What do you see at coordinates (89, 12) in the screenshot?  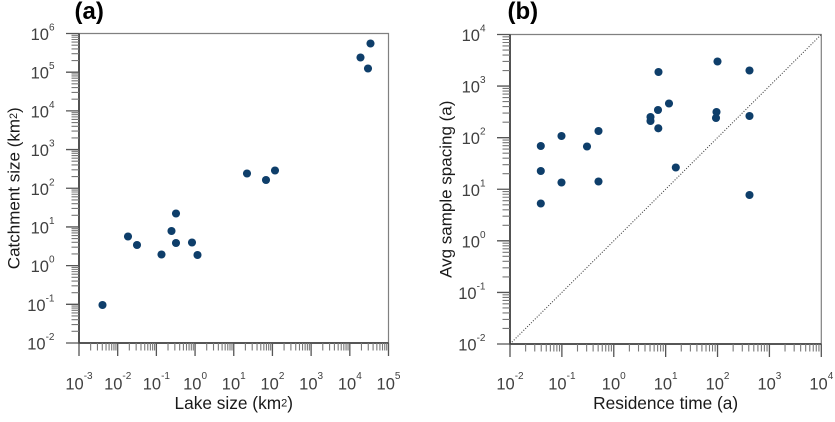 I see `svg-text: (a)` at bounding box center [89, 12].